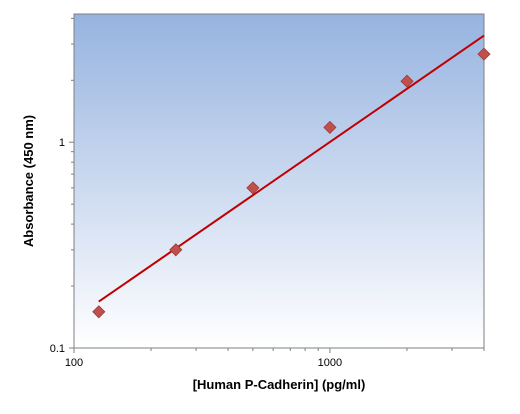 This screenshot has height=414, width=520. What do you see at coordinates (62, 143) in the screenshot?
I see `y-tick-label: 1` at bounding box center [62, 143].